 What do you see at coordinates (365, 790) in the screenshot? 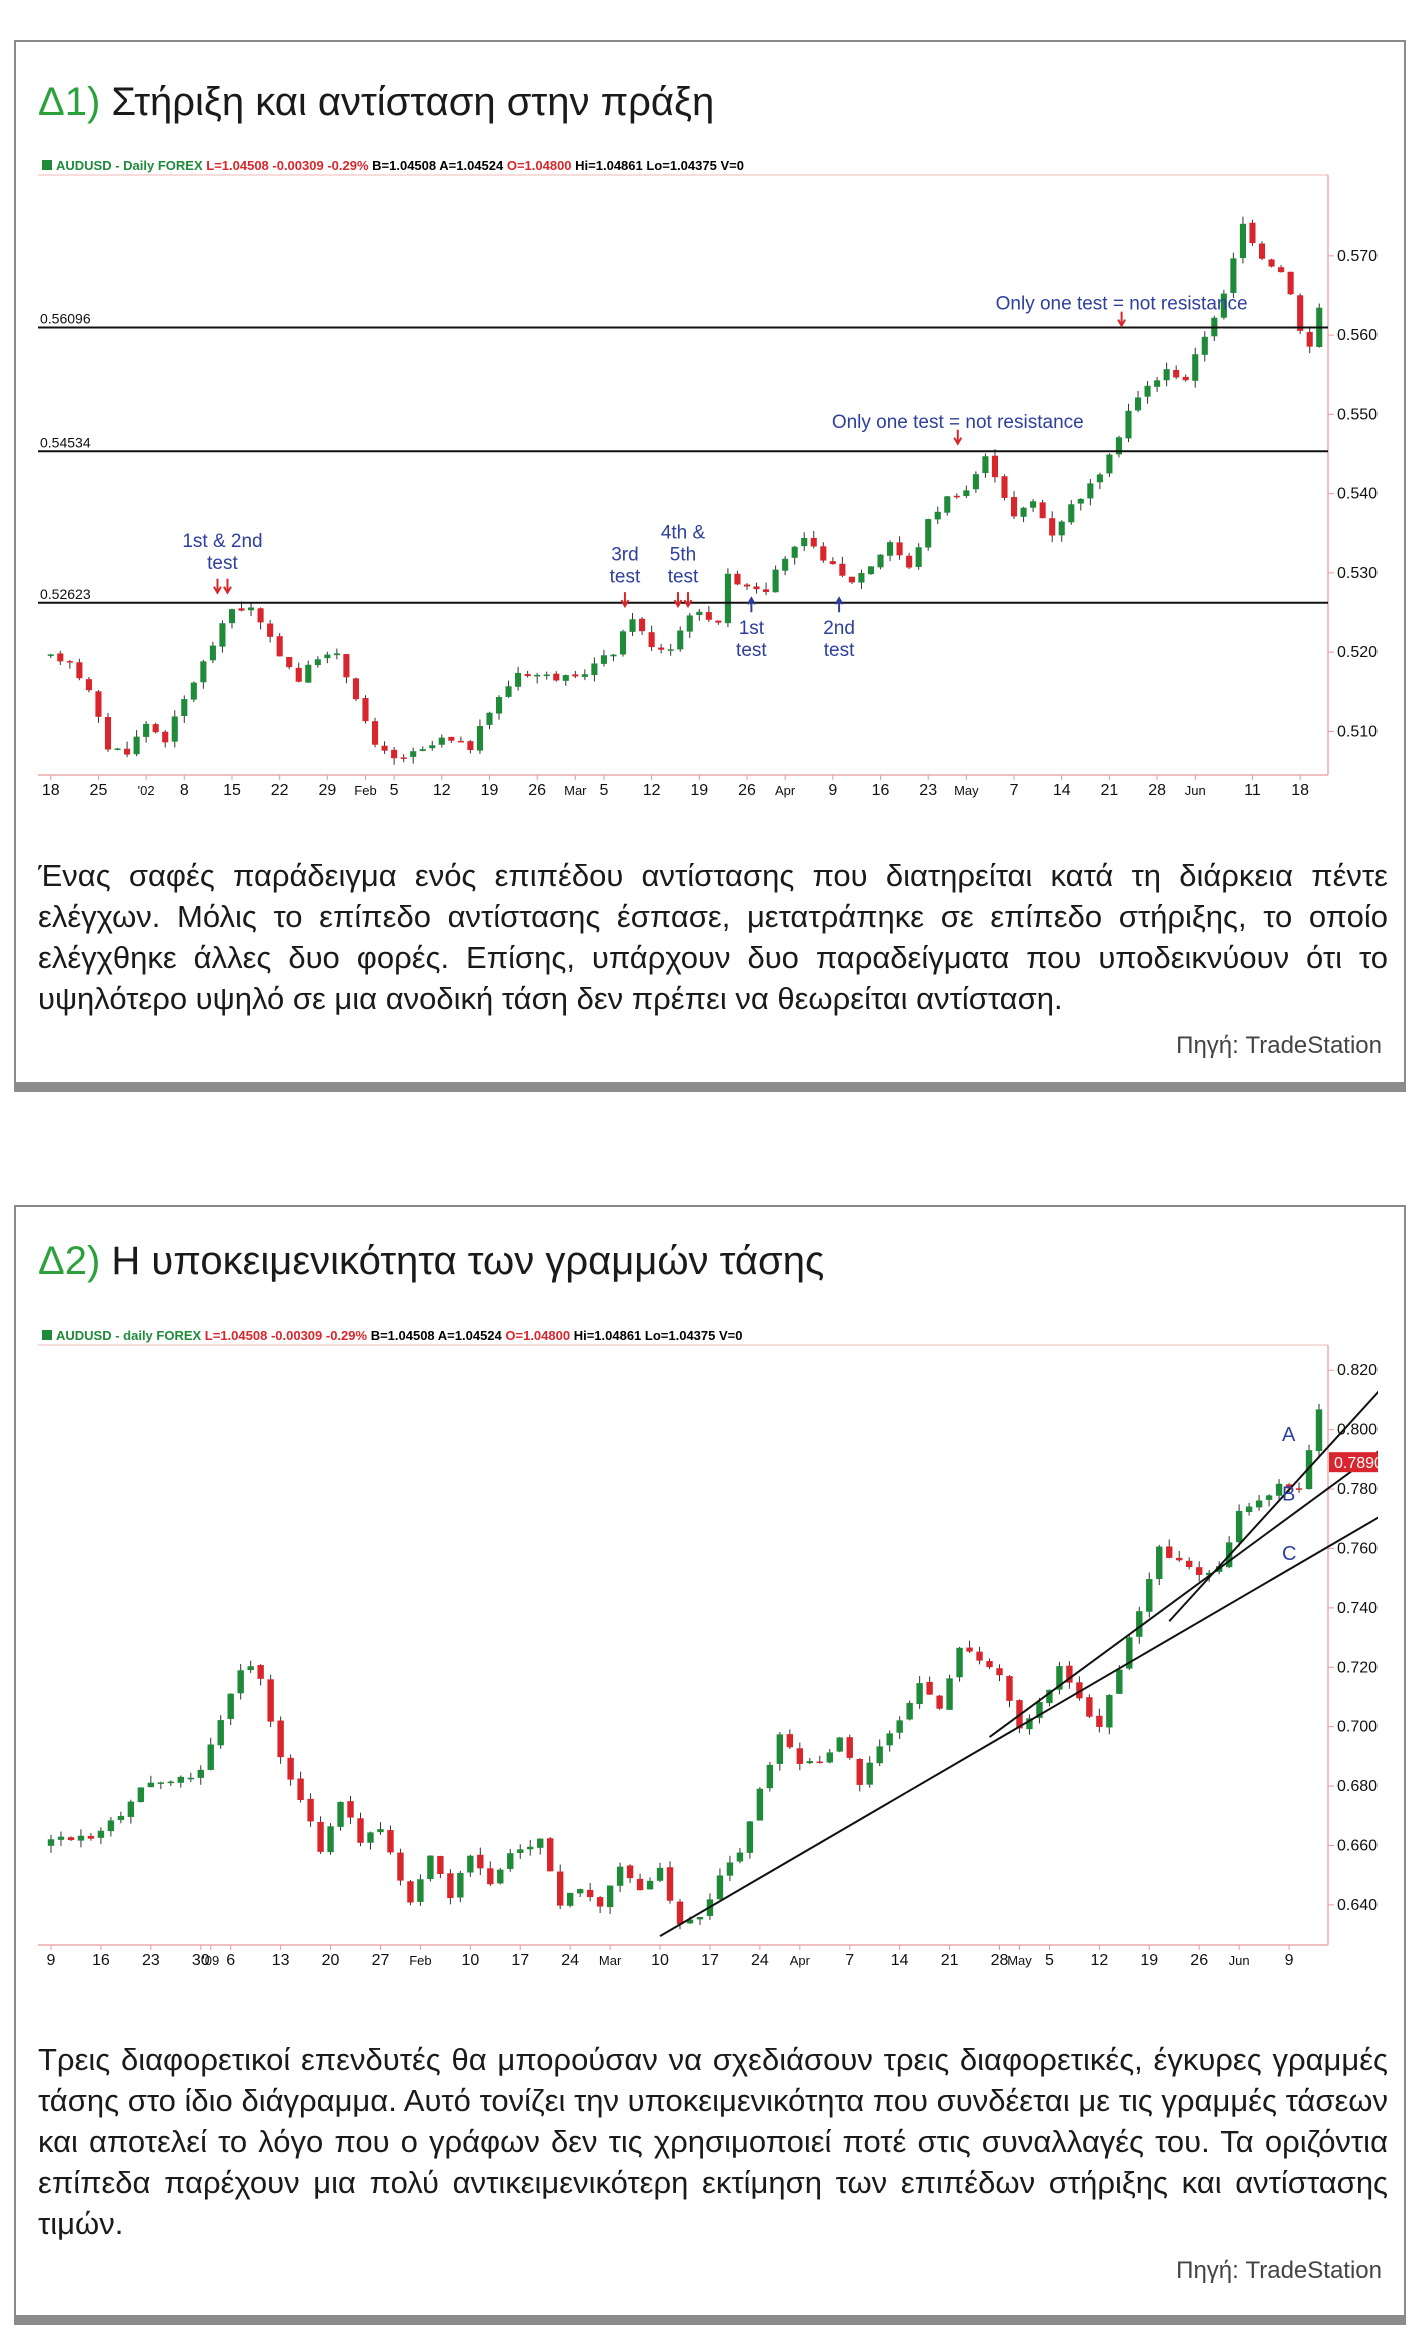
I see `x-tick-label: Feb` at bounding box center [365, 790].